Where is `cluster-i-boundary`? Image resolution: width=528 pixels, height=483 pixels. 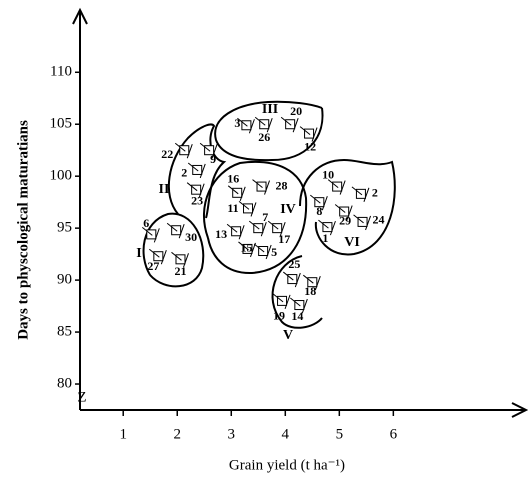 cluster-i-boundary is located at coordinates (173, 250).